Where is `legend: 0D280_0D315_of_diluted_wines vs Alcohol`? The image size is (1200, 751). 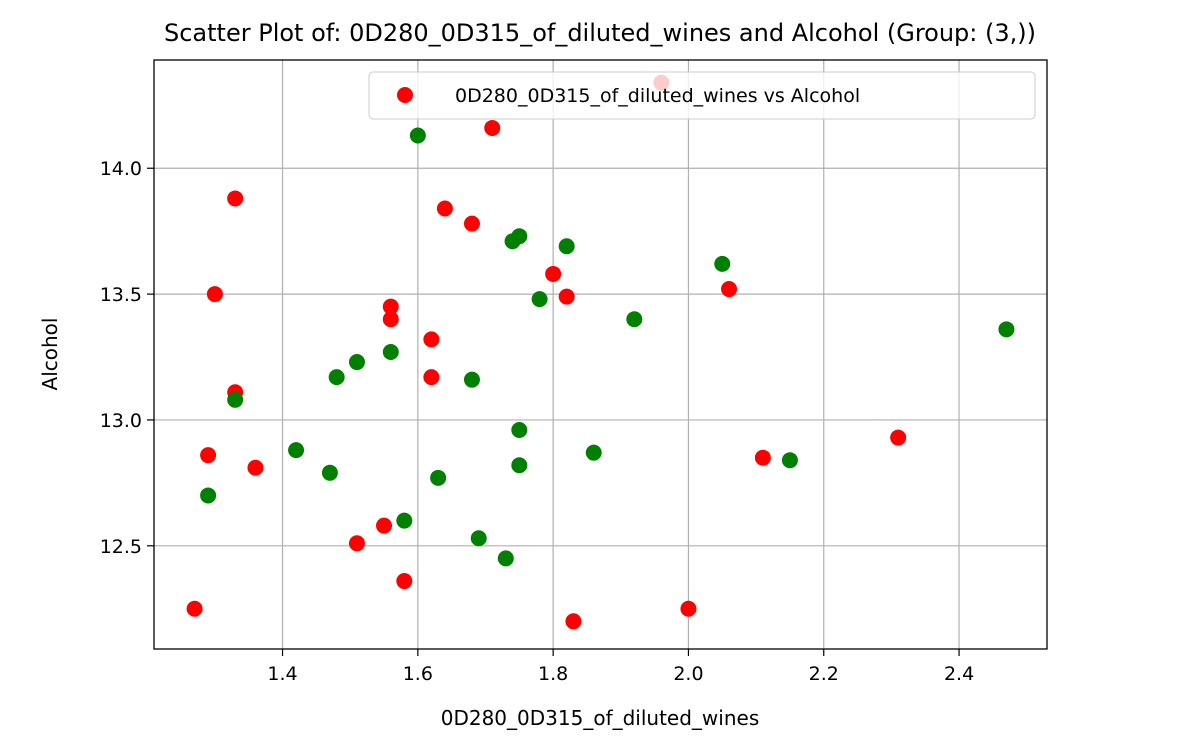 legend: 0D280_0D315_of_diluted_wines vs Alcohol is located at coordinates (702, 95).